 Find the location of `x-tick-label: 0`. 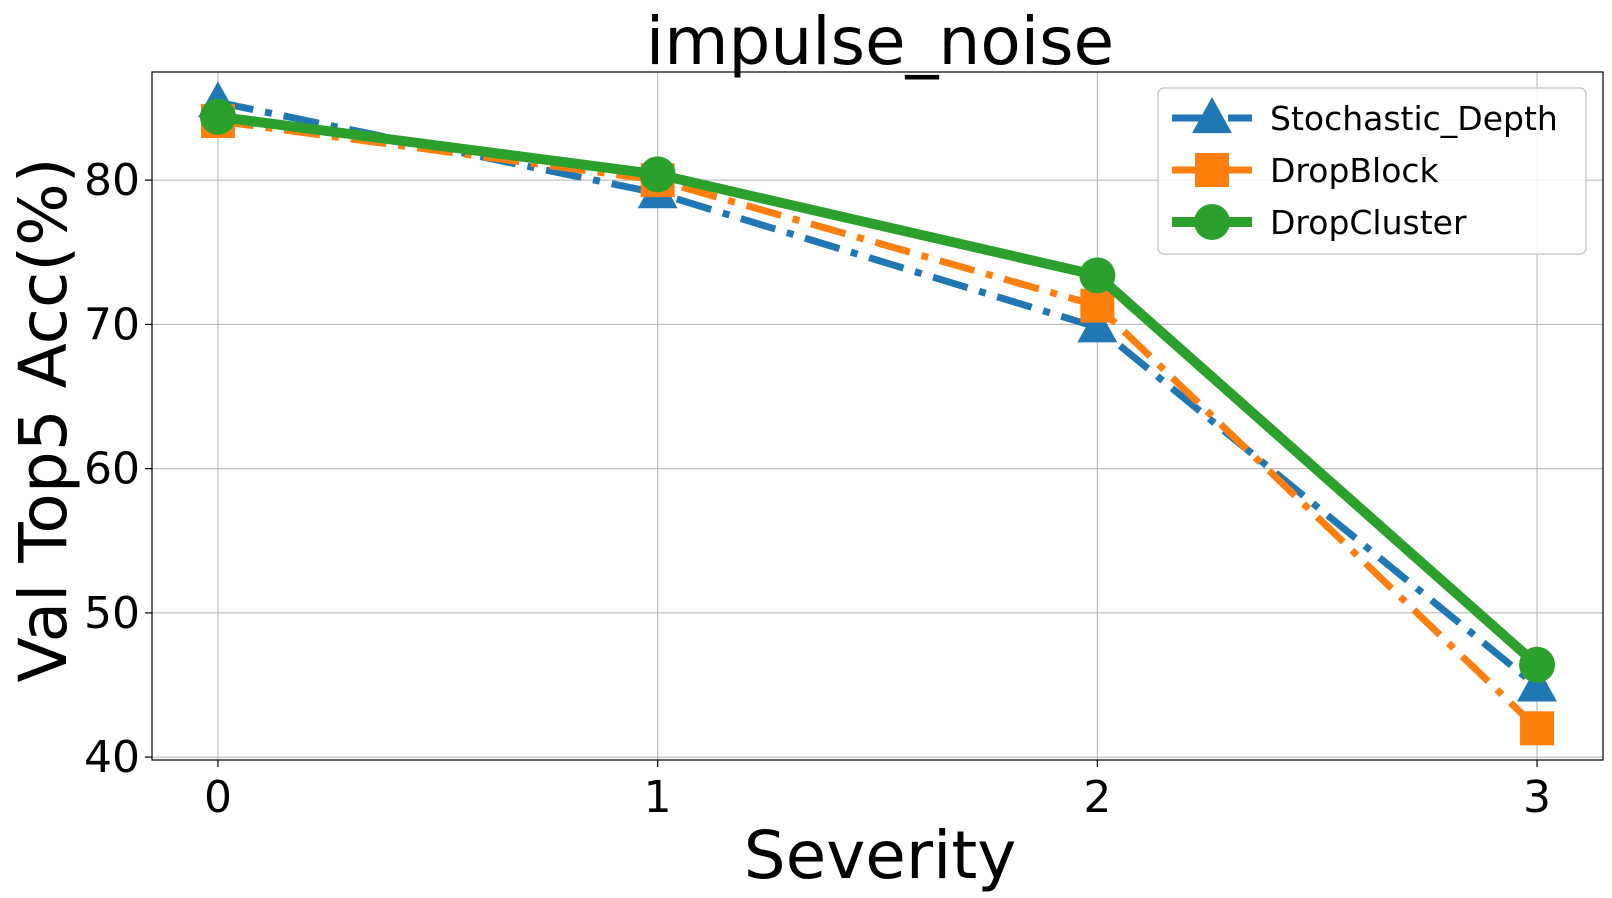

x-tick-label: 0 is located at coordinates (218, 797).